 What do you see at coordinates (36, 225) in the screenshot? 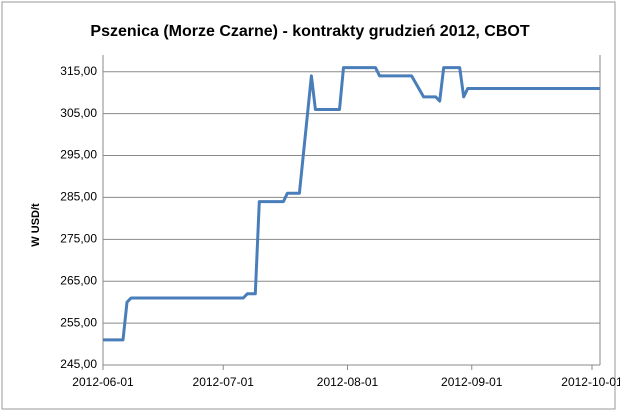
I see `y-axis-label: W USD/t` at bounding box center [36, 225].